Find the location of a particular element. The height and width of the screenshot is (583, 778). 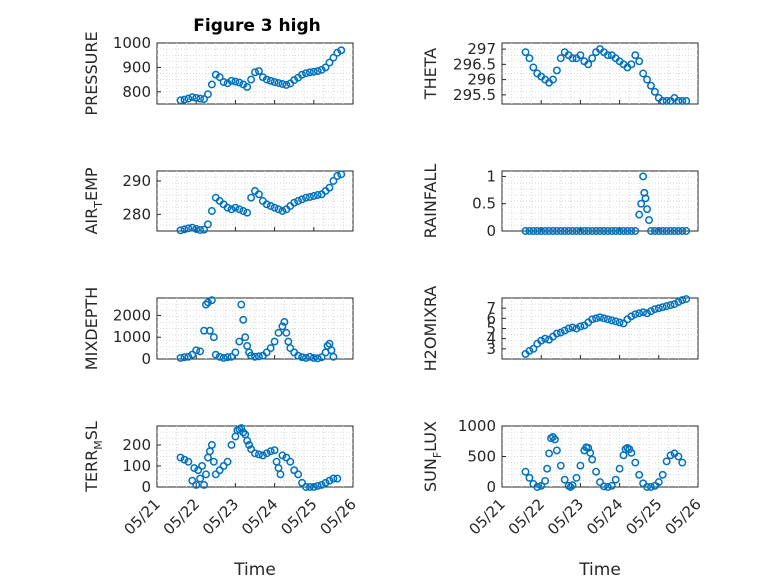

ylabel-0: PRESSURE is located at coordinates (91, 73).